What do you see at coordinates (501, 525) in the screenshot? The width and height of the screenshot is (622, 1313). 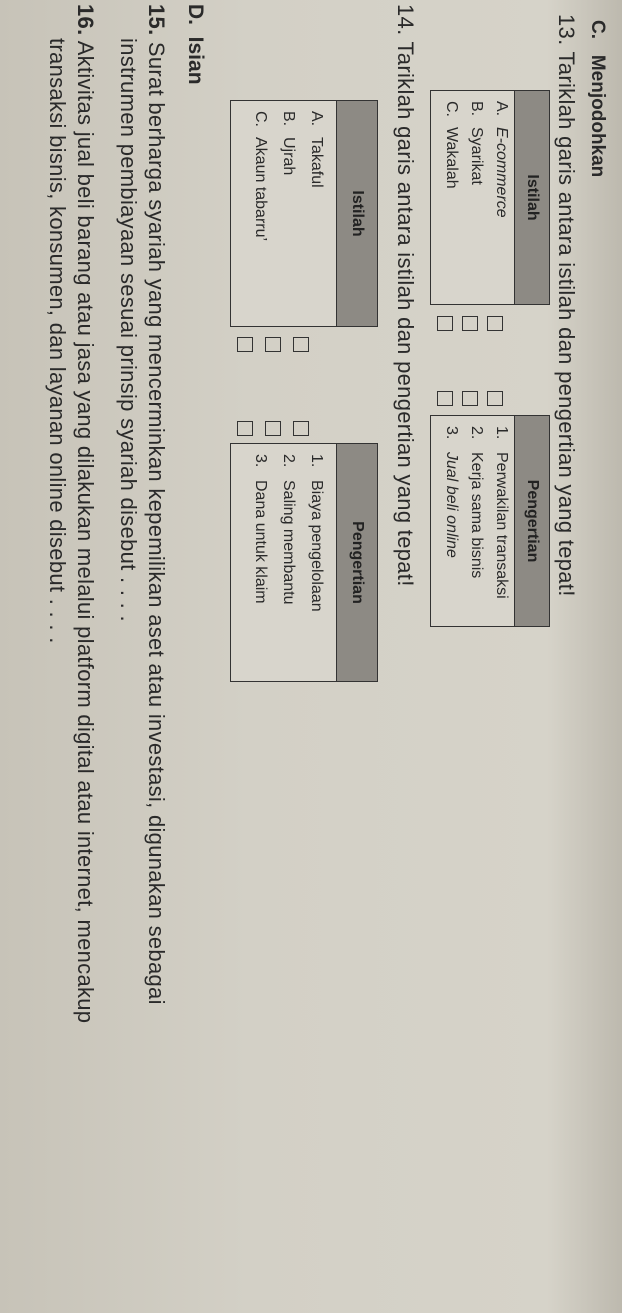 I see `row-text: Perwakilan transaksi` at bounding box center [501, 525].